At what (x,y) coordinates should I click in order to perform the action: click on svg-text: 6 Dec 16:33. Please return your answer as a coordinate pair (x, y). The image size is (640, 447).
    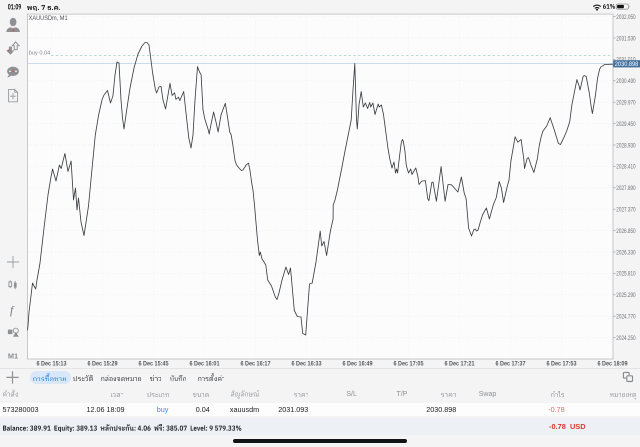
    Looking at the image, I should click on (307, 363).